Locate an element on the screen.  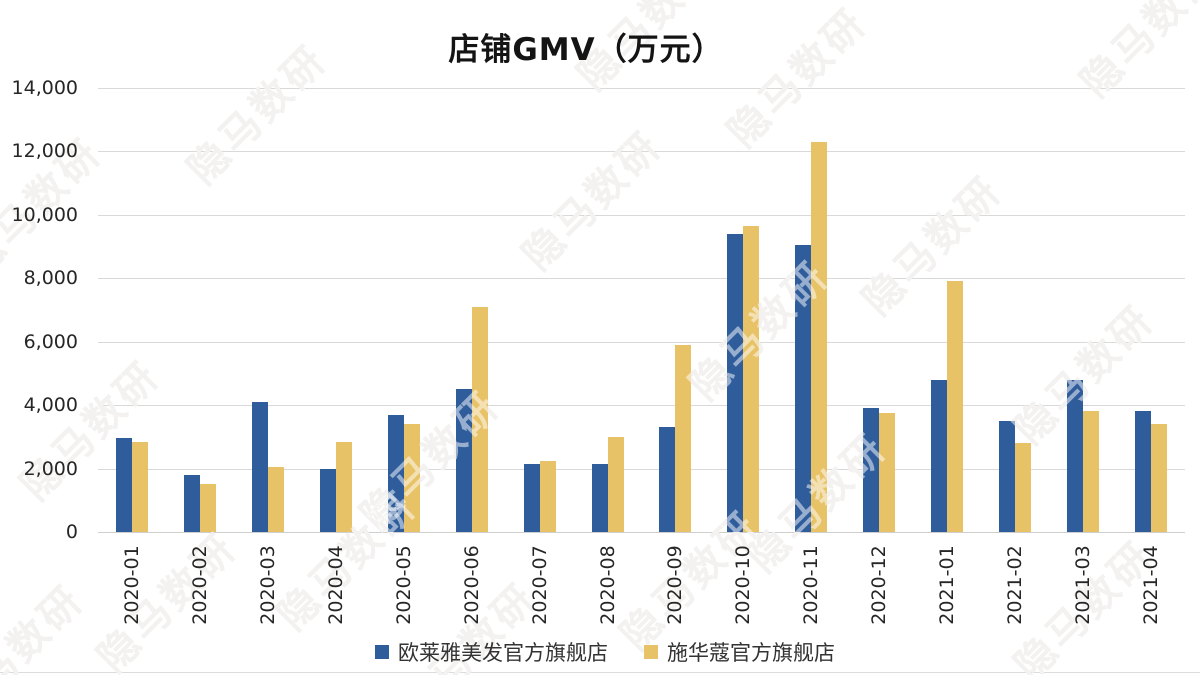
legend: 欧莱雅美发官方旗舰店 施华蔻官方旗舰店 is located at coordinates (600, 652).